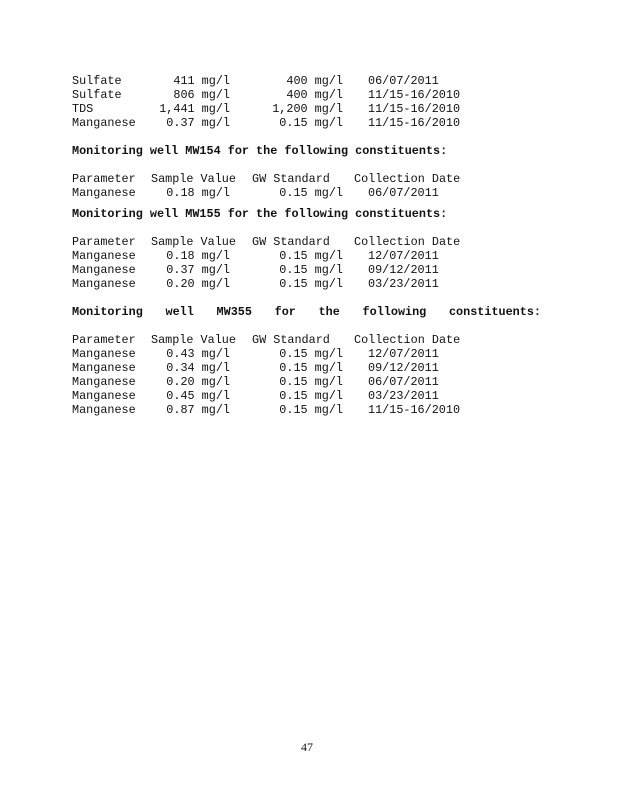 This screenshot has width=619, height=800. Describe the element at coordinates (107, 312) in the screenshot. I see `heading-word: Monitoring` at that location.